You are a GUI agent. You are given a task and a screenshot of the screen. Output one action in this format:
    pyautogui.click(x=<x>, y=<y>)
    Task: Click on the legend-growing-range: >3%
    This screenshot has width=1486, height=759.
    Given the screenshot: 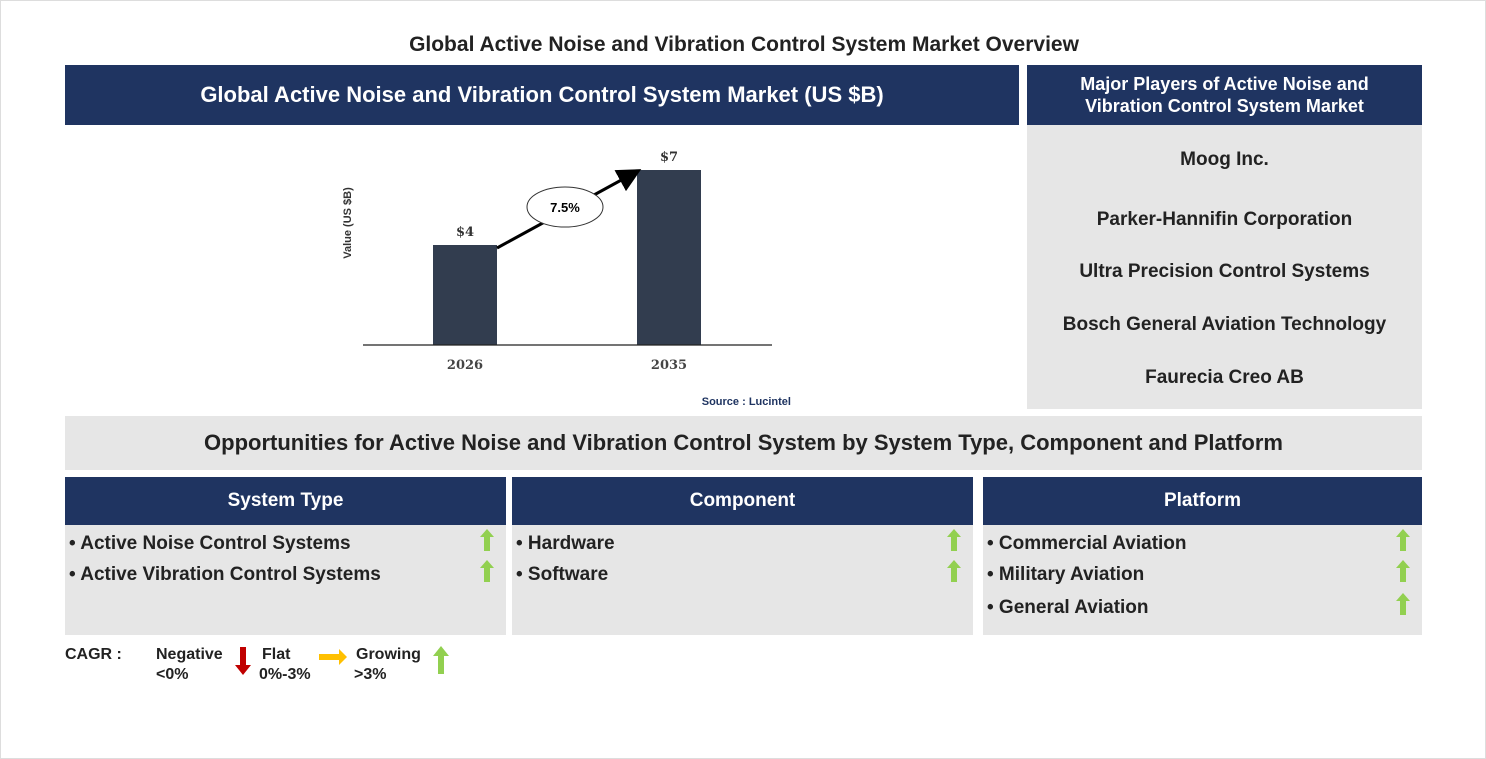 What is the action you would take?
    pyautogui.click(x=370, y=674)
    